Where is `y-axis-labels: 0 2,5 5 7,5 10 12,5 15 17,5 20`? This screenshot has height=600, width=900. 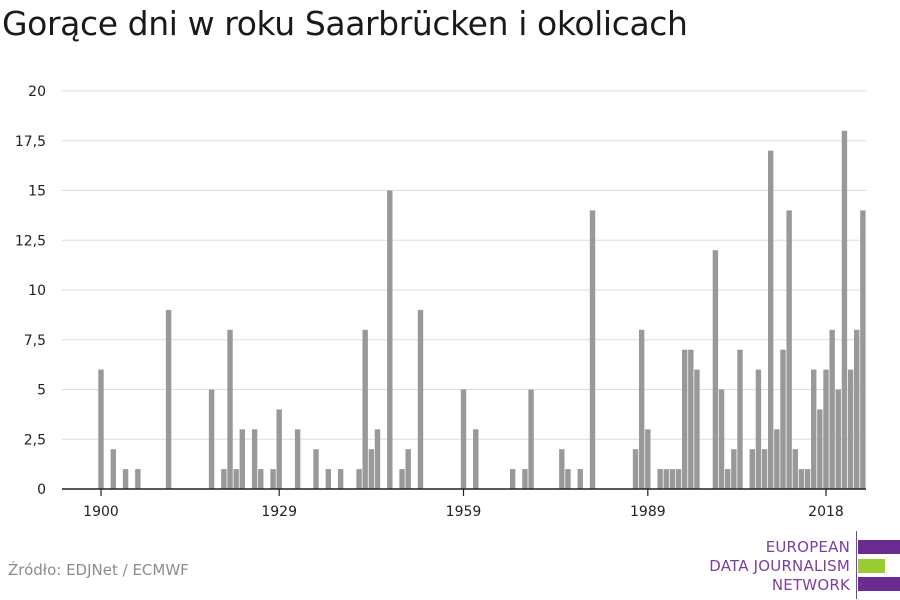
y-axis-labels: 0 2,5 5 7,5 10 12,5 15 17,5 20 is located at coordinates (30, 291).